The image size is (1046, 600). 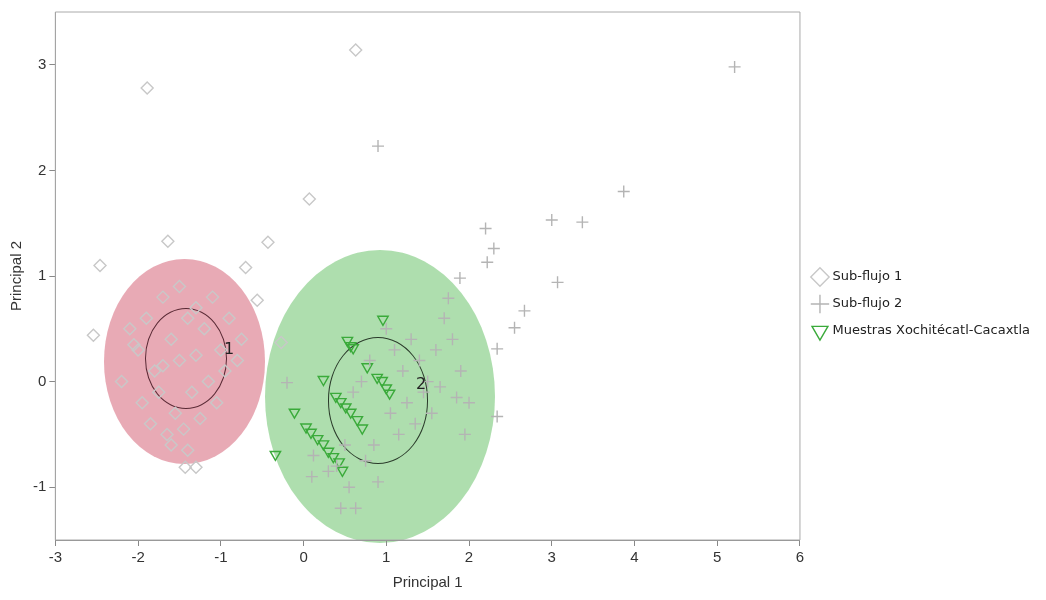 I want to click on x-tick-label: 6, so click(x=800, y=557).